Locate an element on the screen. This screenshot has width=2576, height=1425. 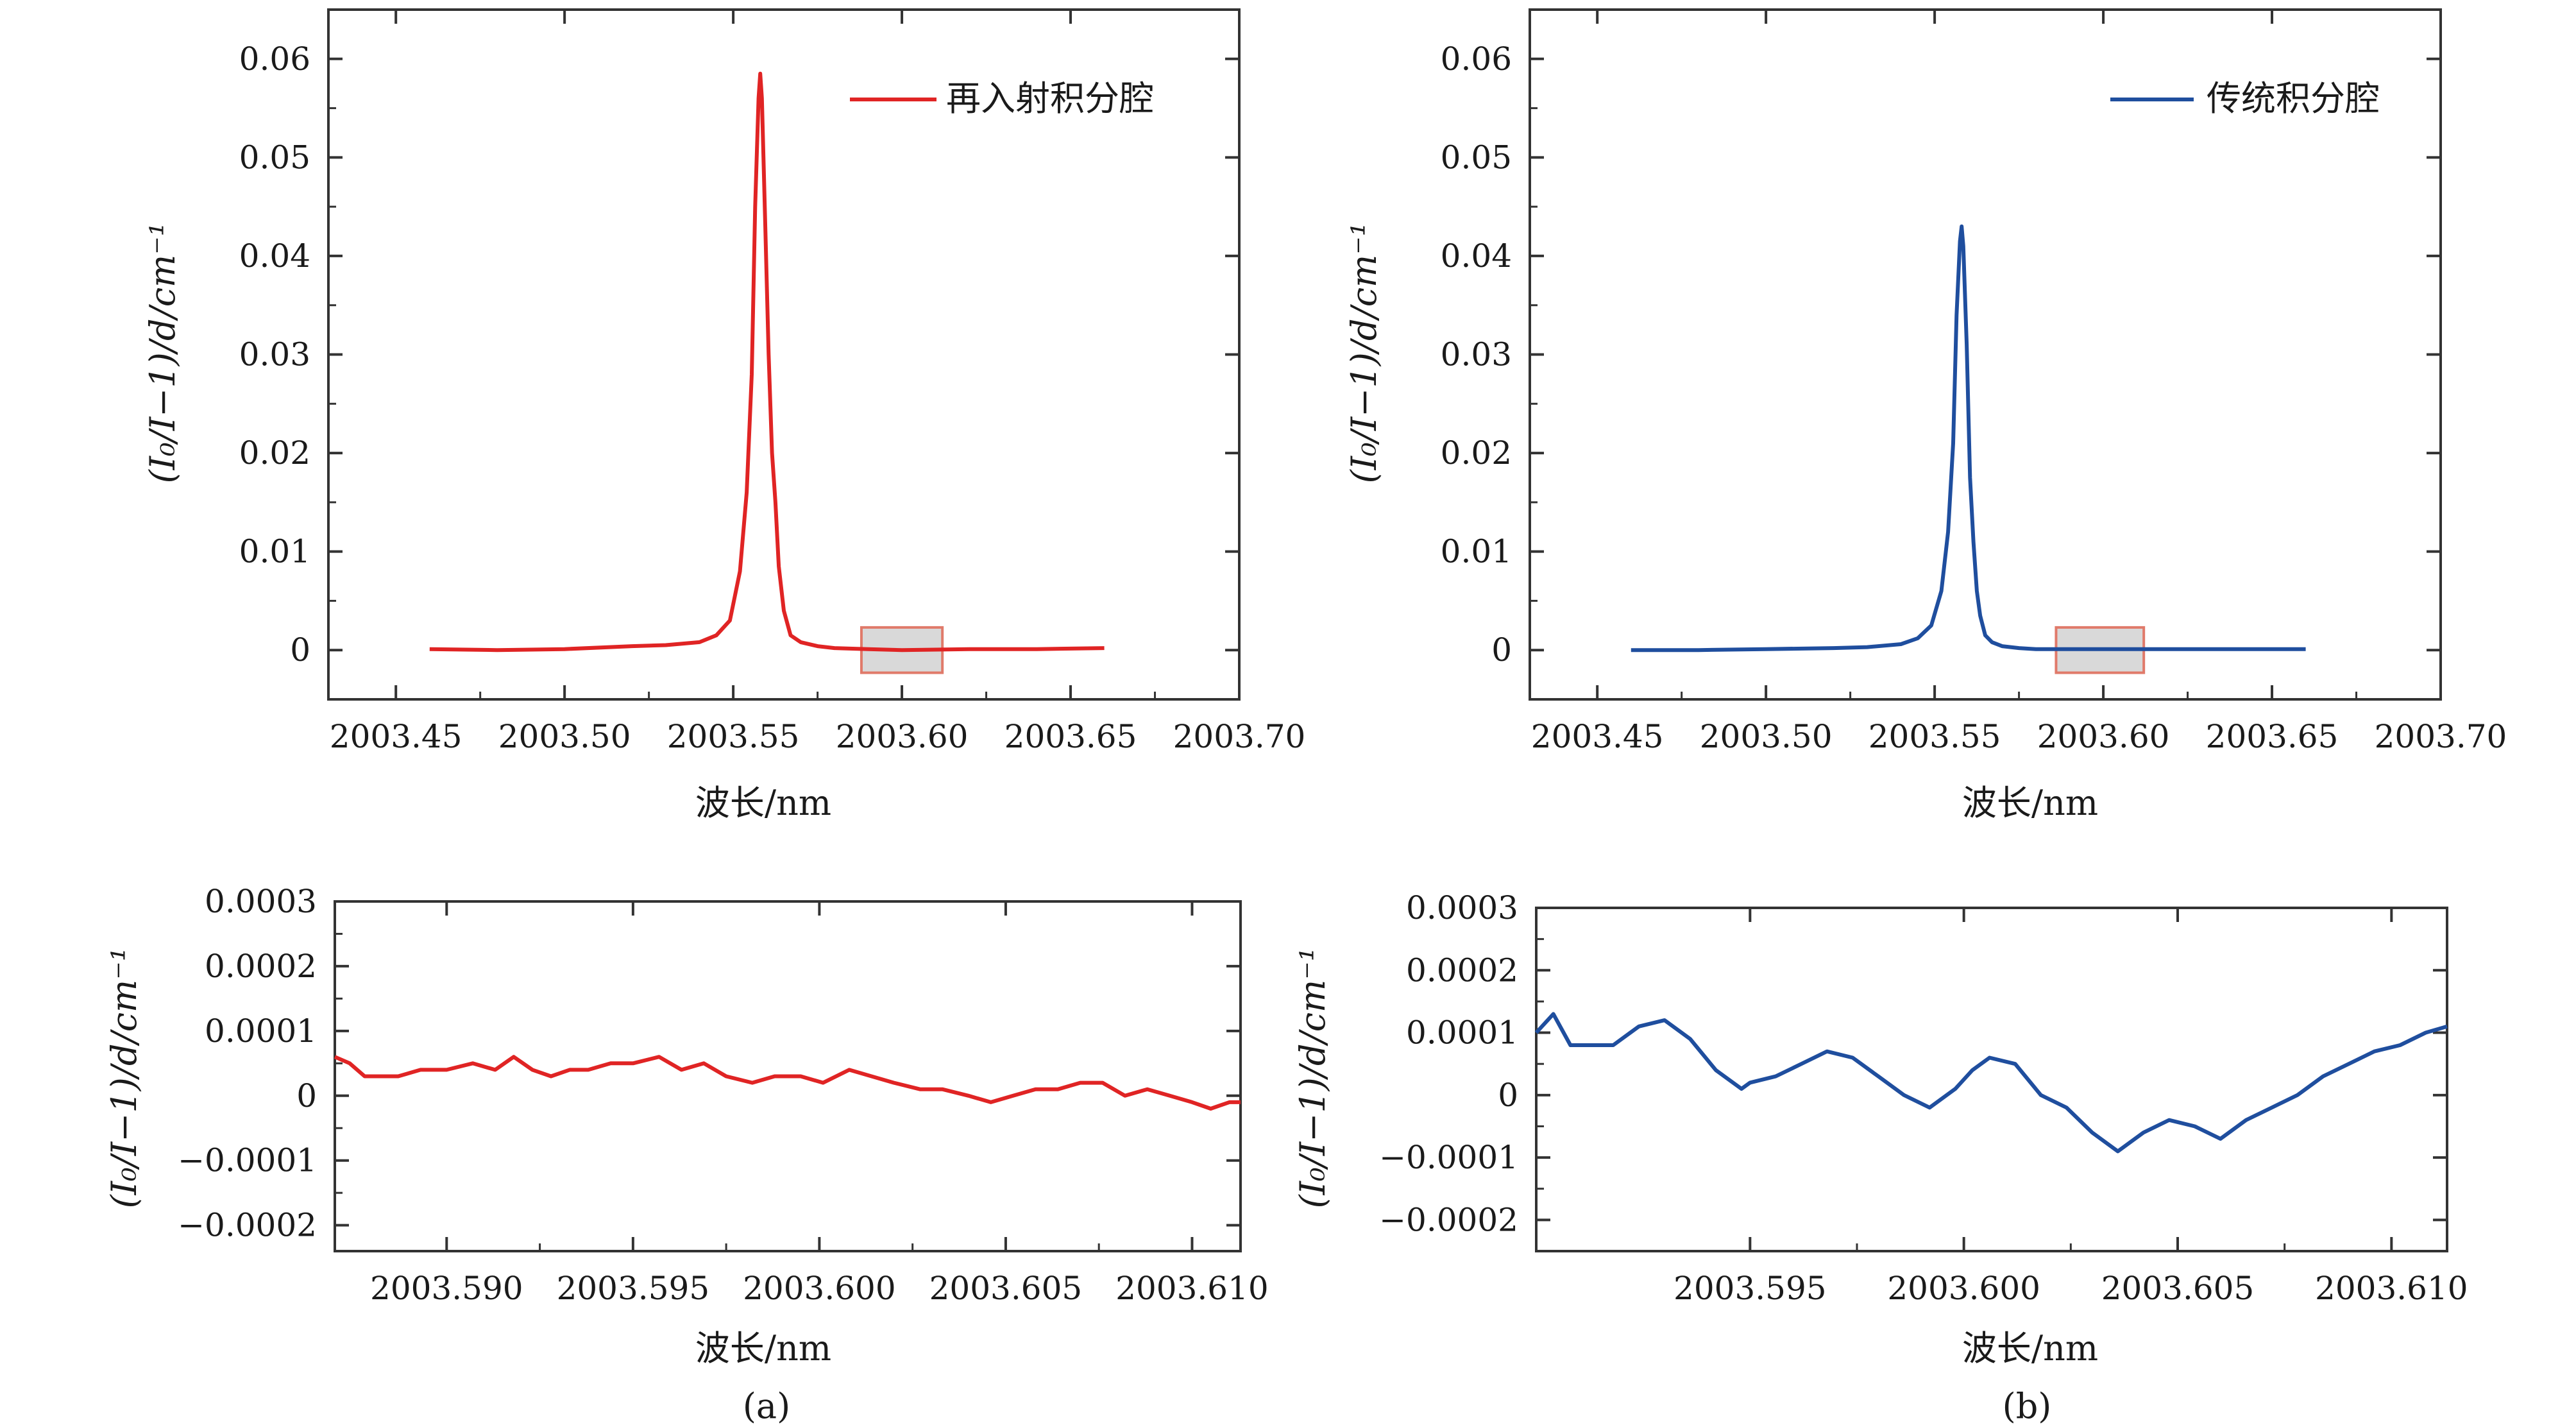
legend: 传统积分腔 is located at coordinates (2245, 98).